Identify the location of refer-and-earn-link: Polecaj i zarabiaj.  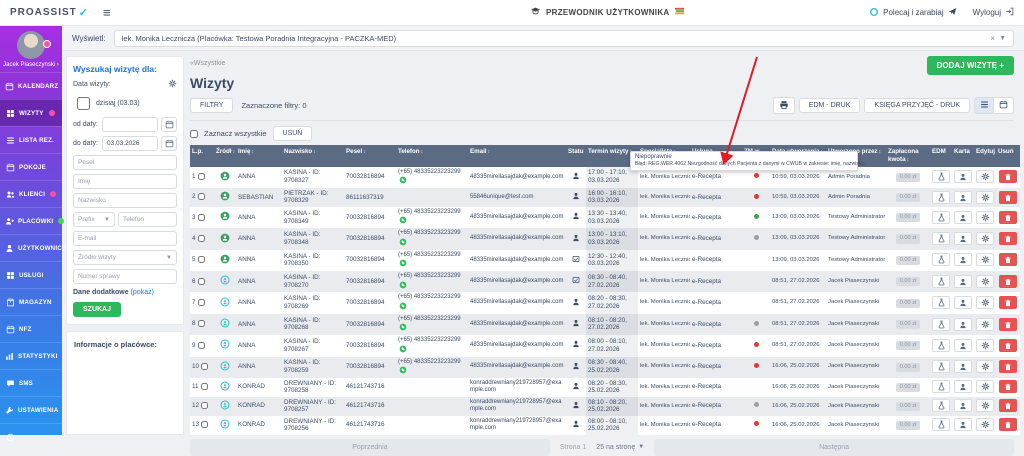
(912, 13).